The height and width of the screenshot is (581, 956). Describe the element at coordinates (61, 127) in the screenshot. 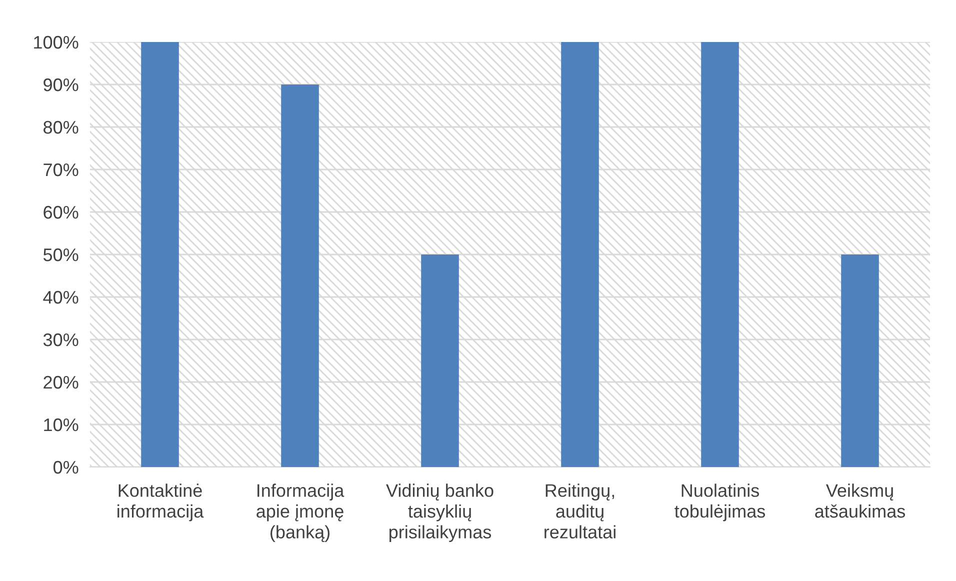

I see `y-tick-label: 80%` at that location.